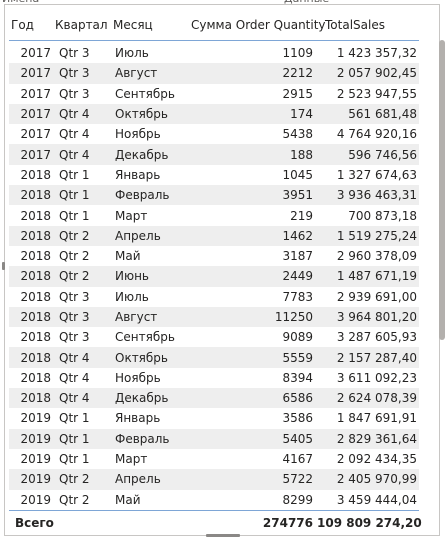 This screenshot has width=448, height=541. Describe the element at coordinates (297, 459) in the screenshot. I see `cell-order-quantity: 4167` at that location.